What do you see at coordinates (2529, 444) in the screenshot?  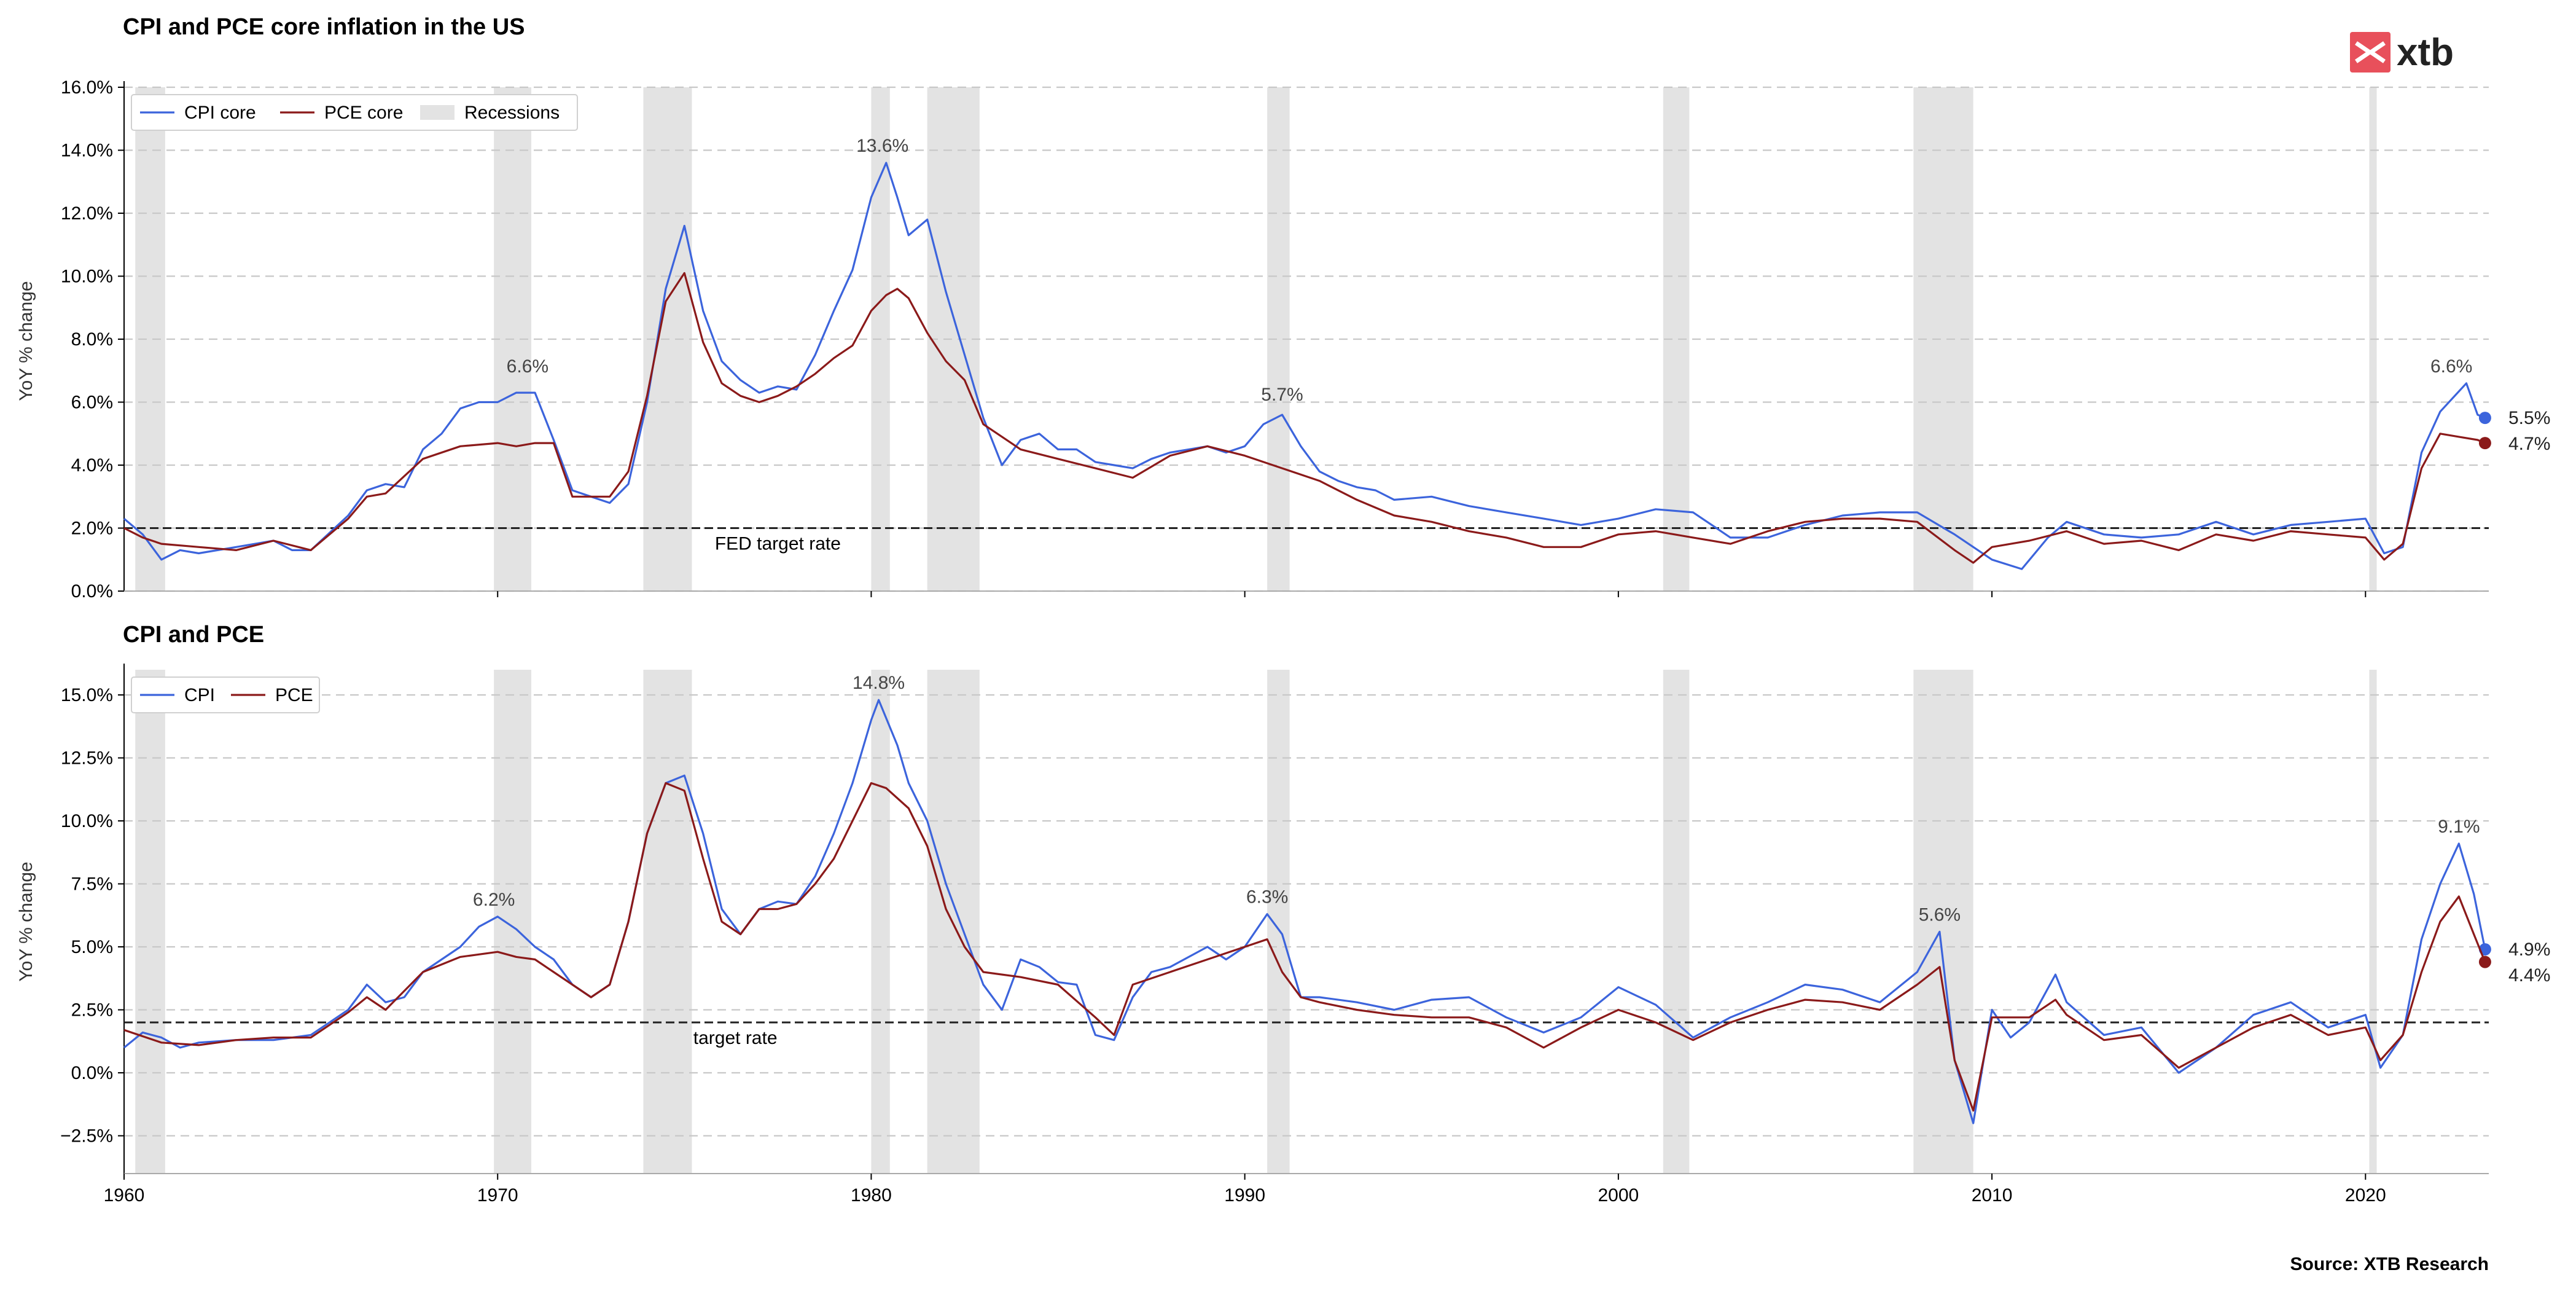 I see `series-end-label: 4.7%` at bounding box center [2529, 444].